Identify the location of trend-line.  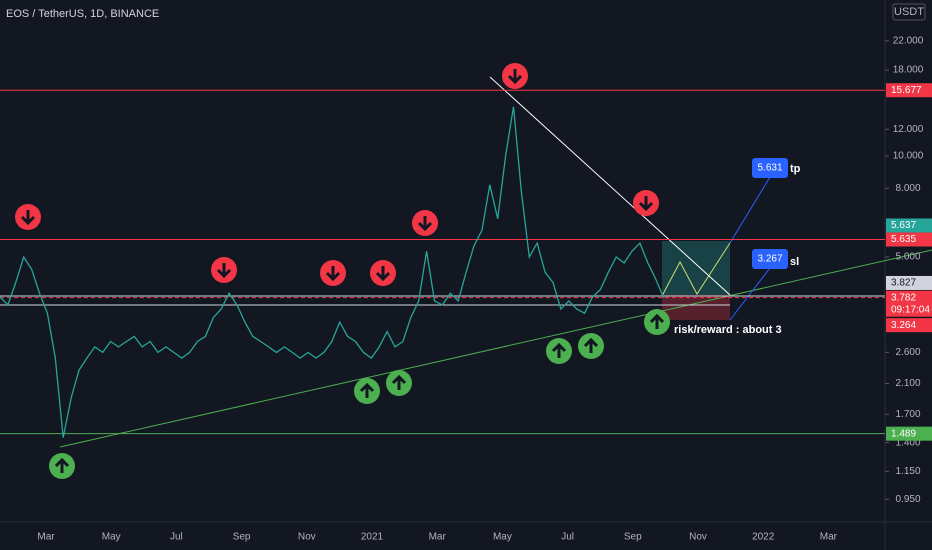
(610, 186).